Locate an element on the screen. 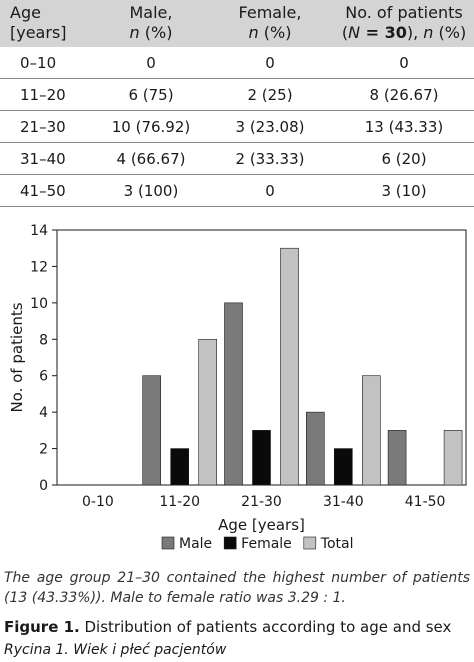 The image size is (474, 662). header-male: Male, n (%) is located at coordinates (151, 23).